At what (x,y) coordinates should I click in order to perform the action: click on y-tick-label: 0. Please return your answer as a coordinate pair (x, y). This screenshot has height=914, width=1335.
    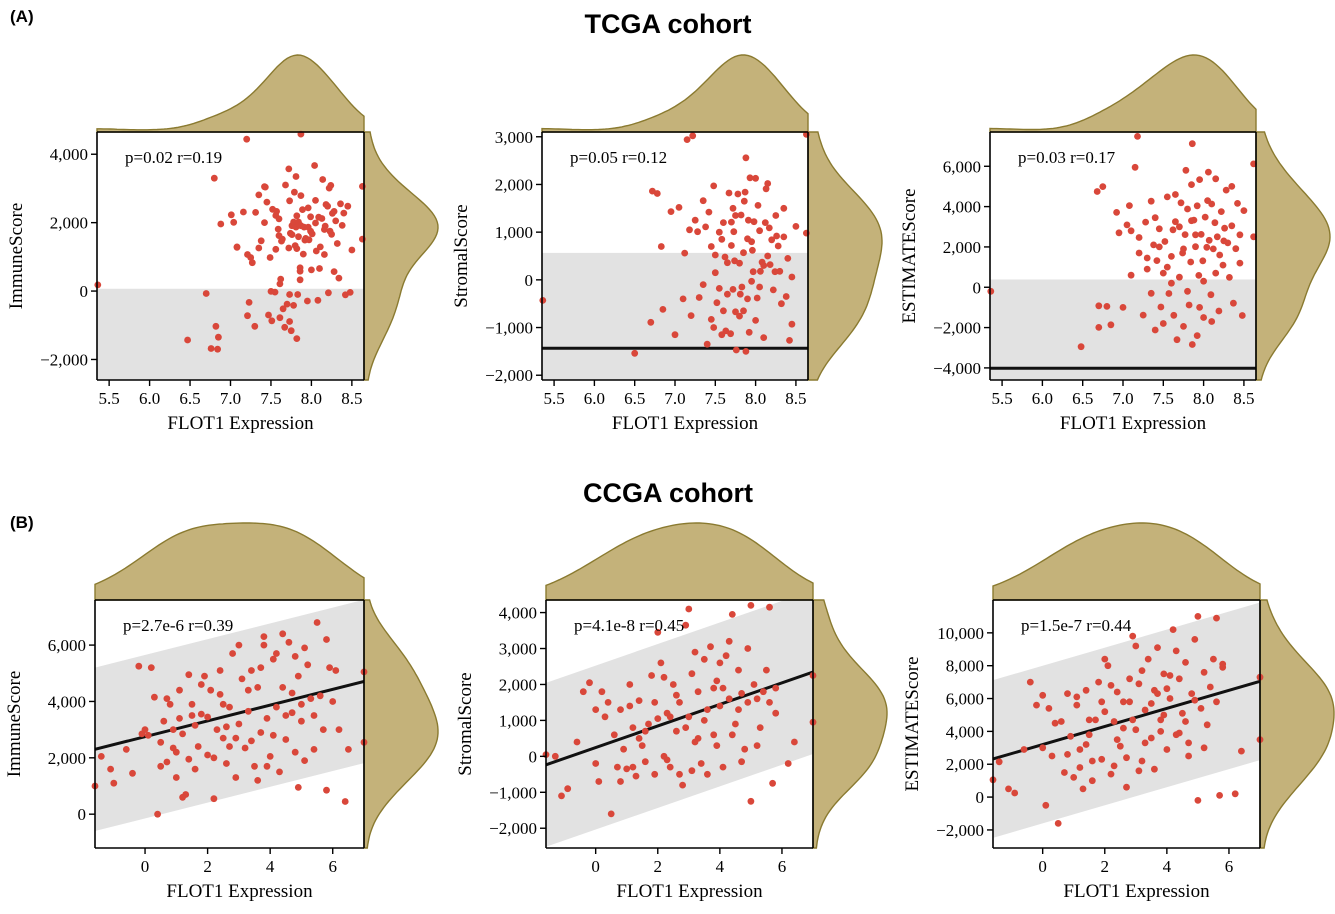
    Looking at the image, I should click on (82, 814).